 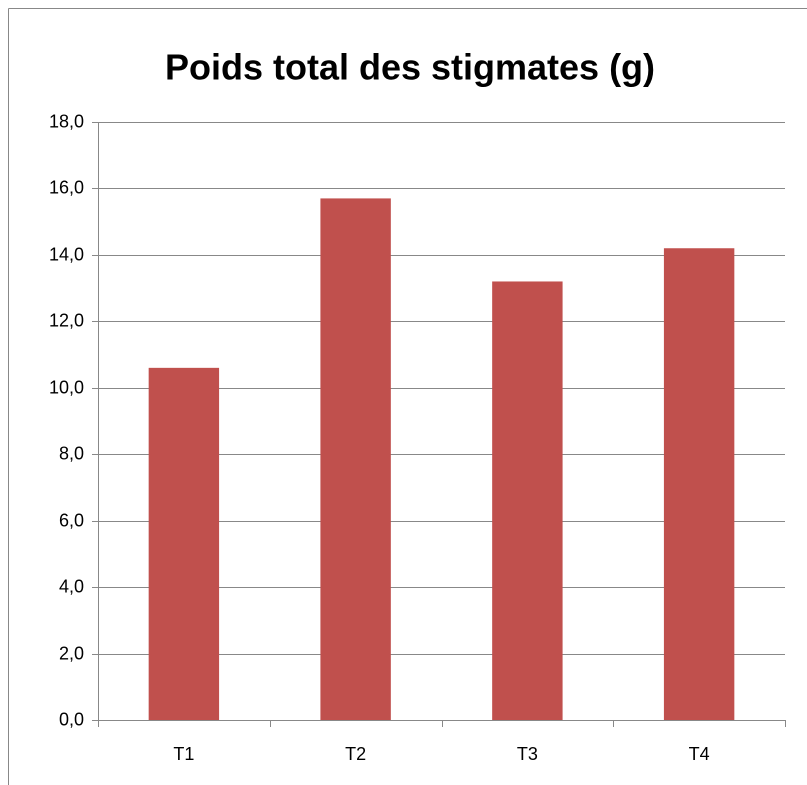 I want to click on y-tick-label: 12,0, so click(x=66, y=320).